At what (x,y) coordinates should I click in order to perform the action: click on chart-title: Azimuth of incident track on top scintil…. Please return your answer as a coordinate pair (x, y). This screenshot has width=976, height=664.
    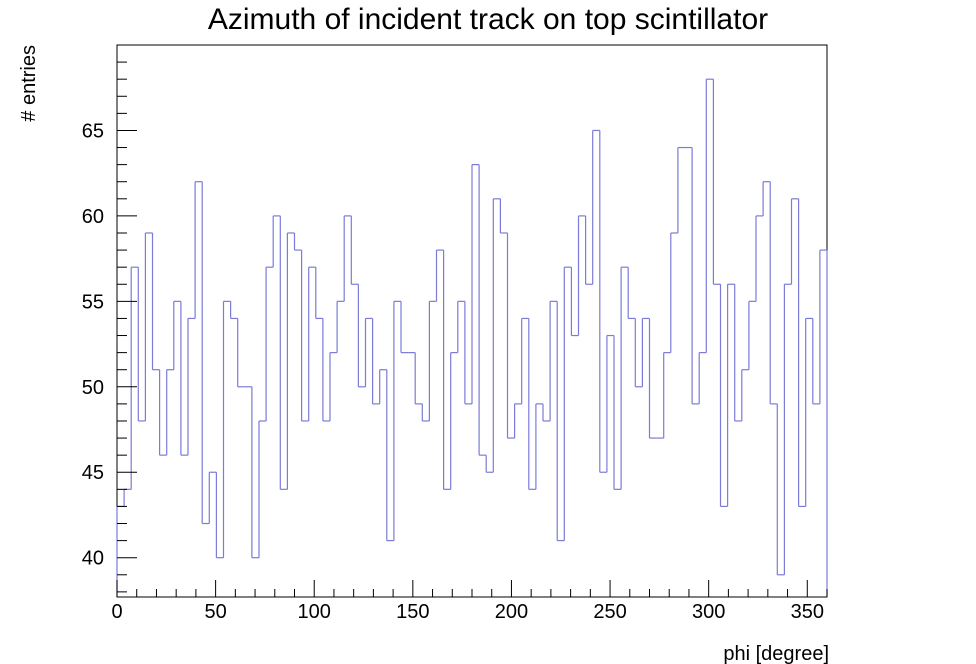
    Looking at the image, I should click on (488, 19).